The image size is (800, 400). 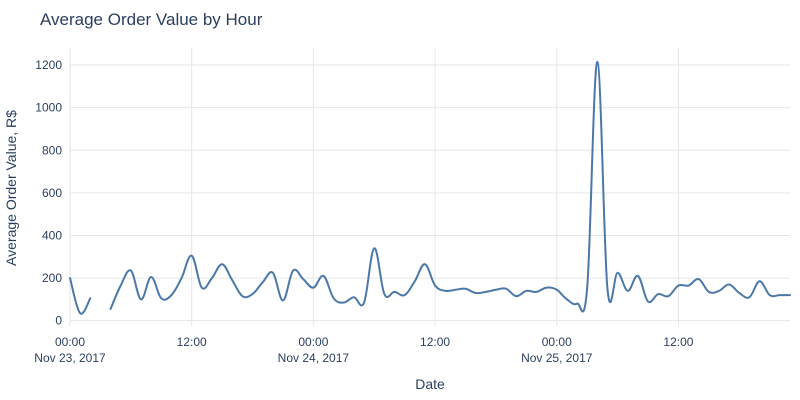 I want to click on y-axis-ticks: 0 200 400 600 800 1000 1200, so click(x=48, y=193).